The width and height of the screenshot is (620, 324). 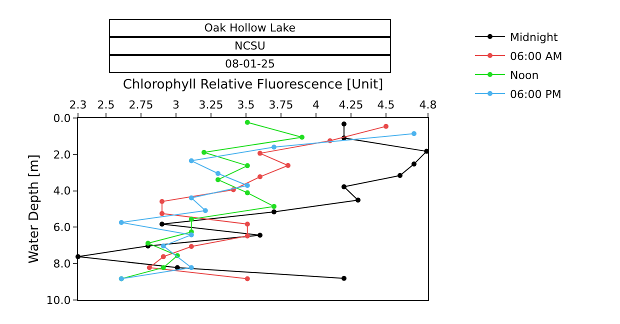 What do you see at coordinates (62, 155) in the screenshot?
I see `y-tick-label: 2.0` at bounding box center [62, 155].